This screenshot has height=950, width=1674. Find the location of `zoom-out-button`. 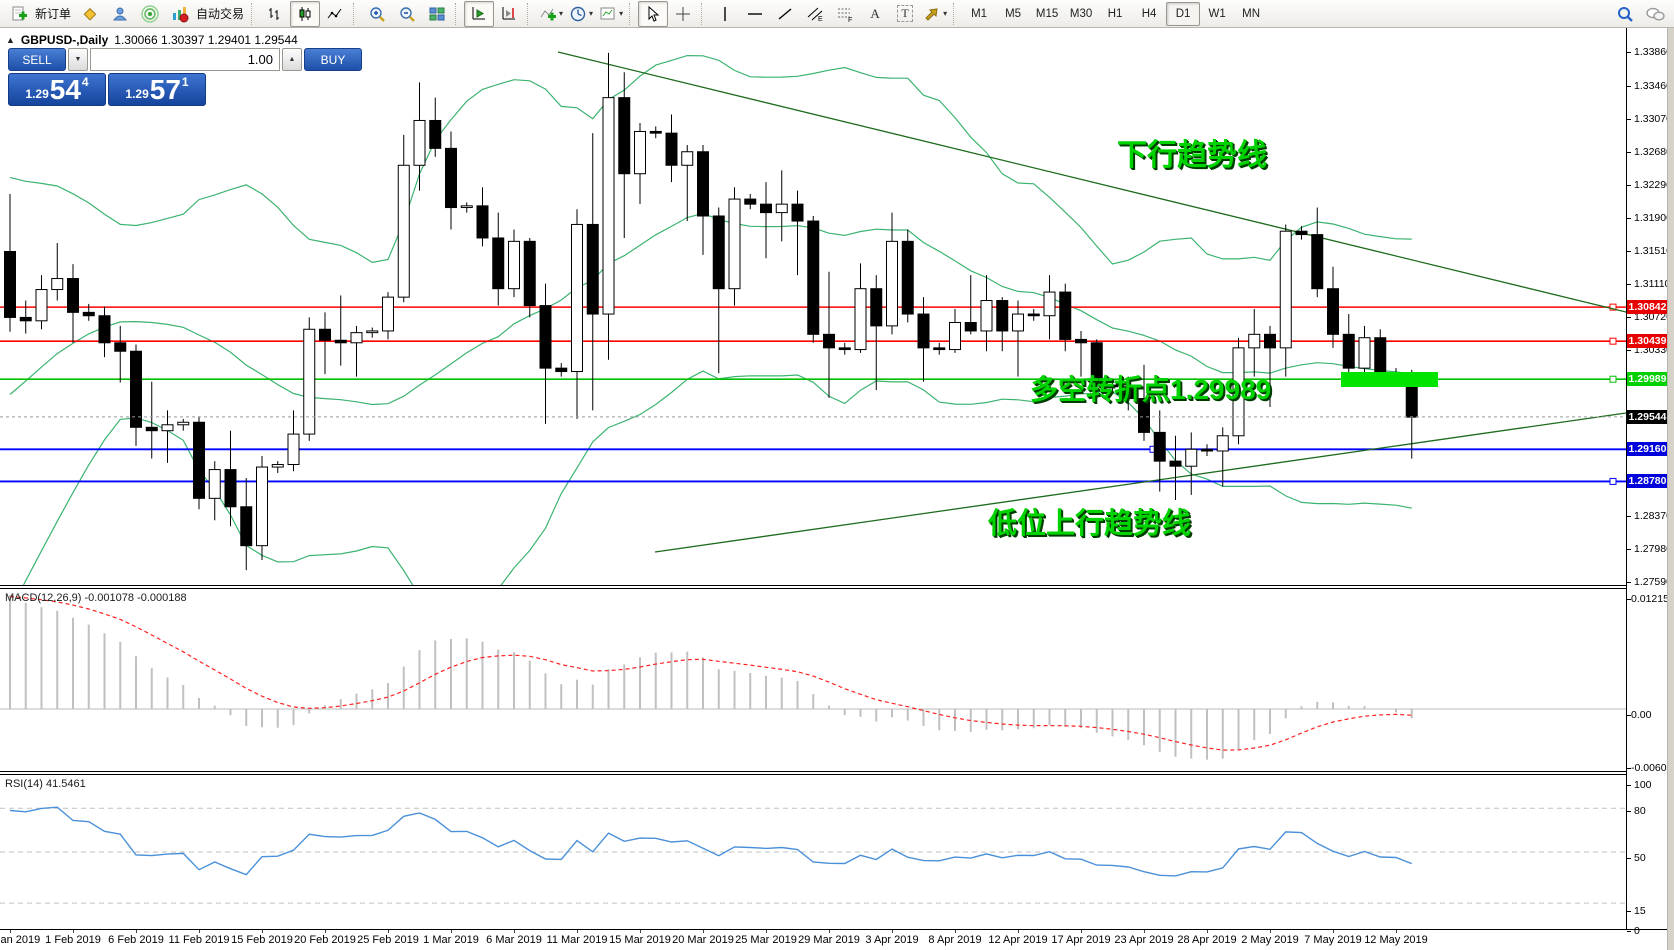

zoom-out-button is located at coordinates (407, 14).